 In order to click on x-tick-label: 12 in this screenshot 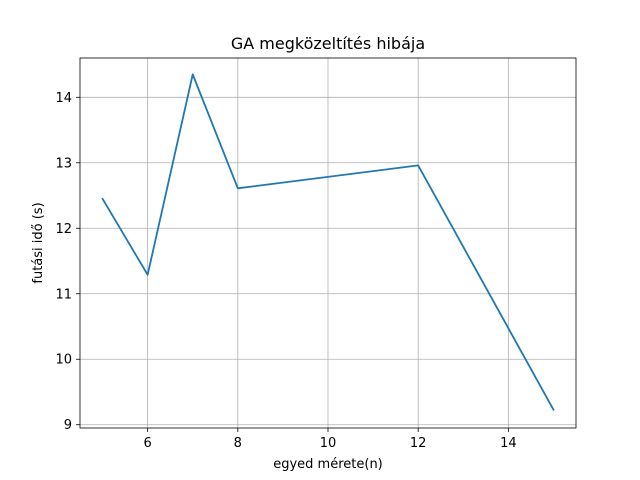, I will do `click(418, 443)`.